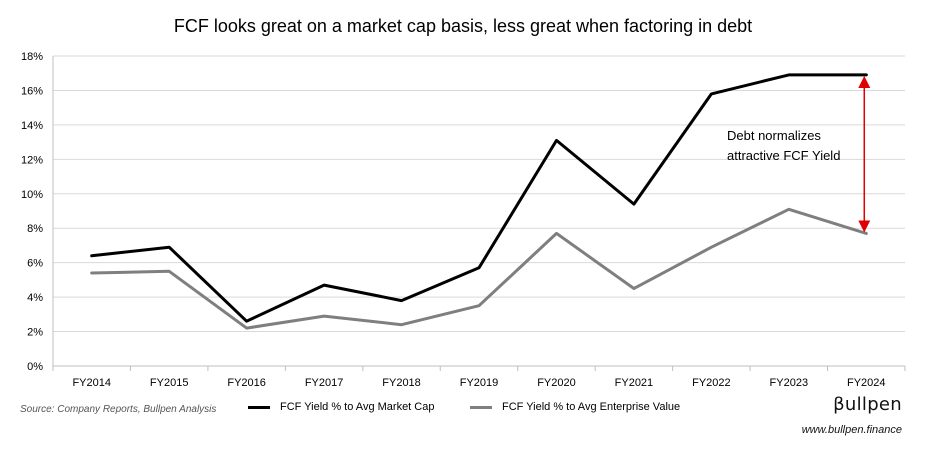 Image resolution: width=926 pixels, height=453 pixels. I want to click on x-tick-label: FY2016, so click(246, 383).